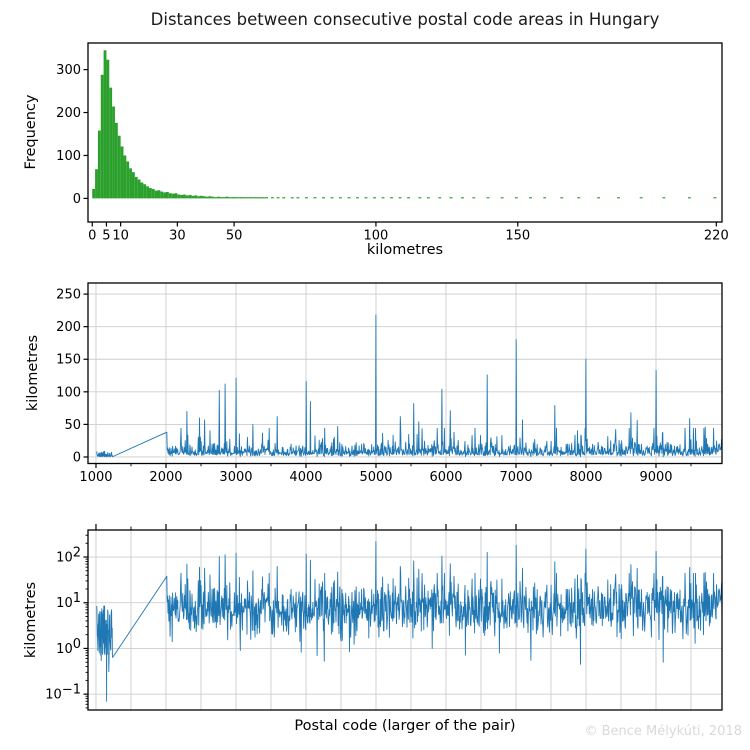 This screenshot has width=750, height=750. I want to click on svg-text: 3000, so click(235, 477).